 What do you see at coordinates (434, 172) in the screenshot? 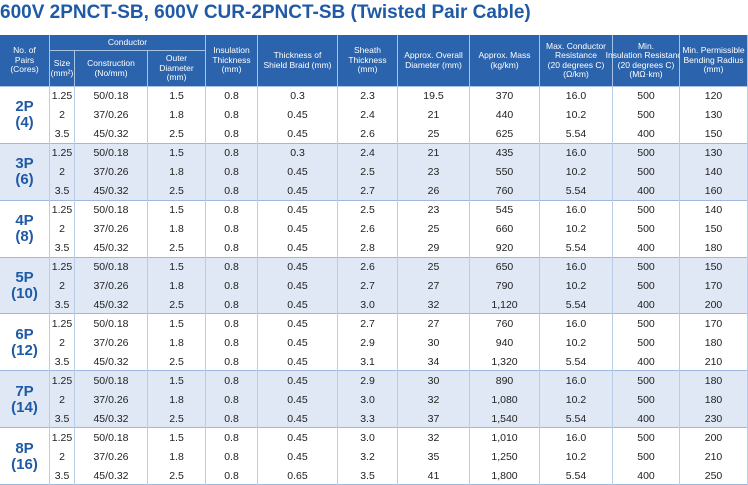
I see `table-cell: 23` at bounding box center [434, 172].